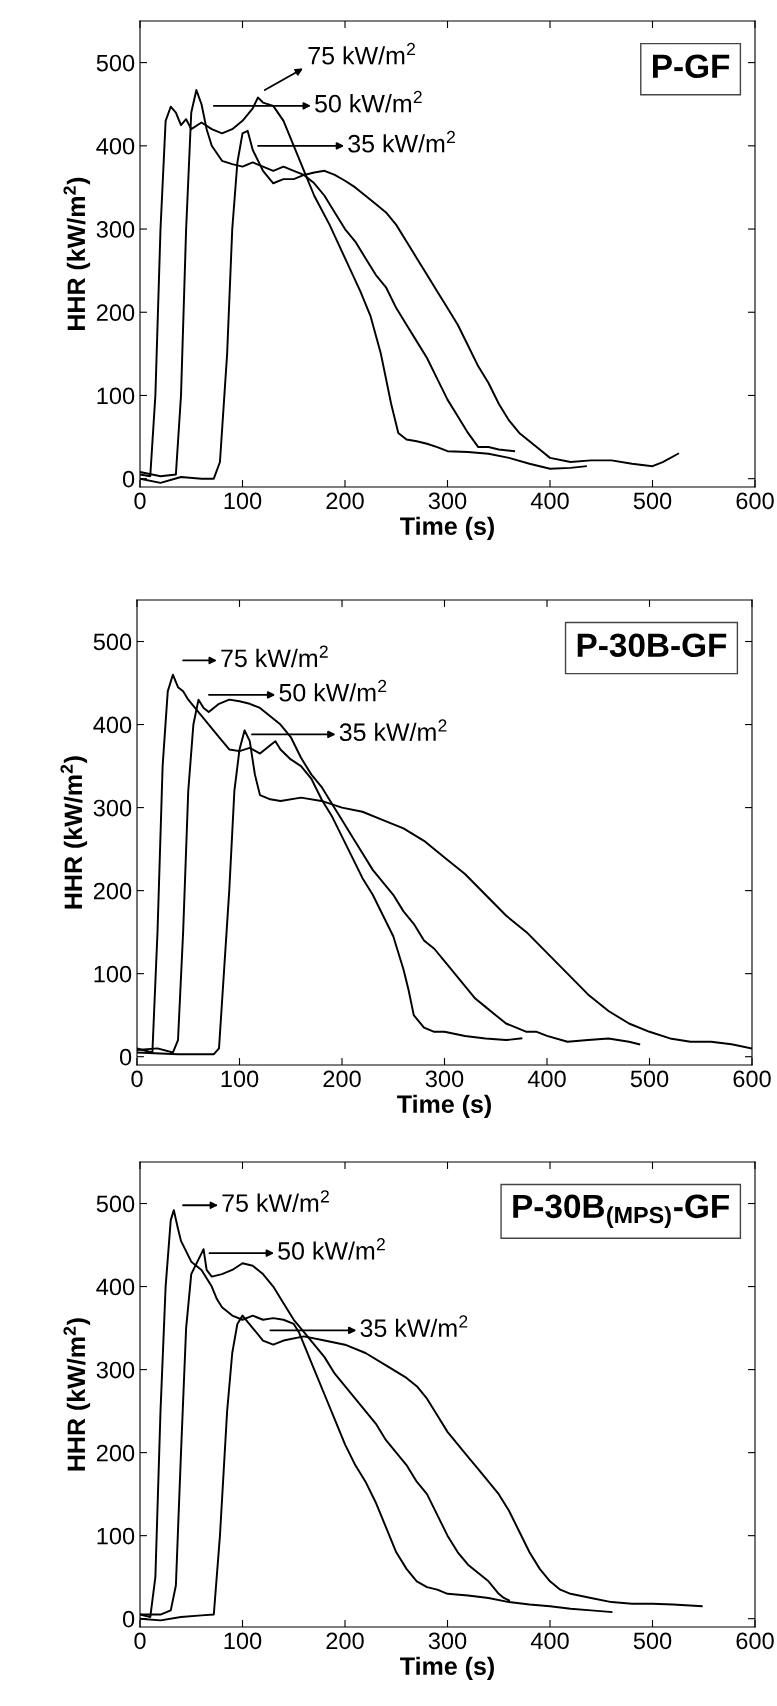 Image resolution: width=777 pixels, height=1706 pixels. I want to click on text: P-30B$_{(MPS)}$-GF, so click(621, 1211).